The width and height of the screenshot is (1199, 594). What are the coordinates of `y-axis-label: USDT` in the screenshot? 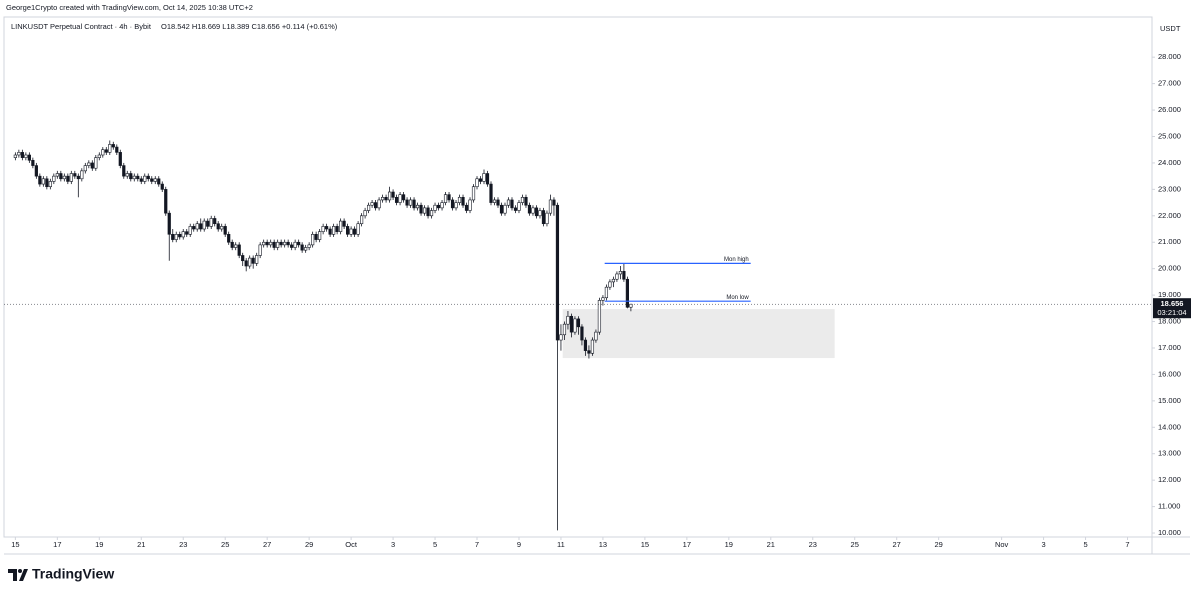 It's located at (1170, 28).